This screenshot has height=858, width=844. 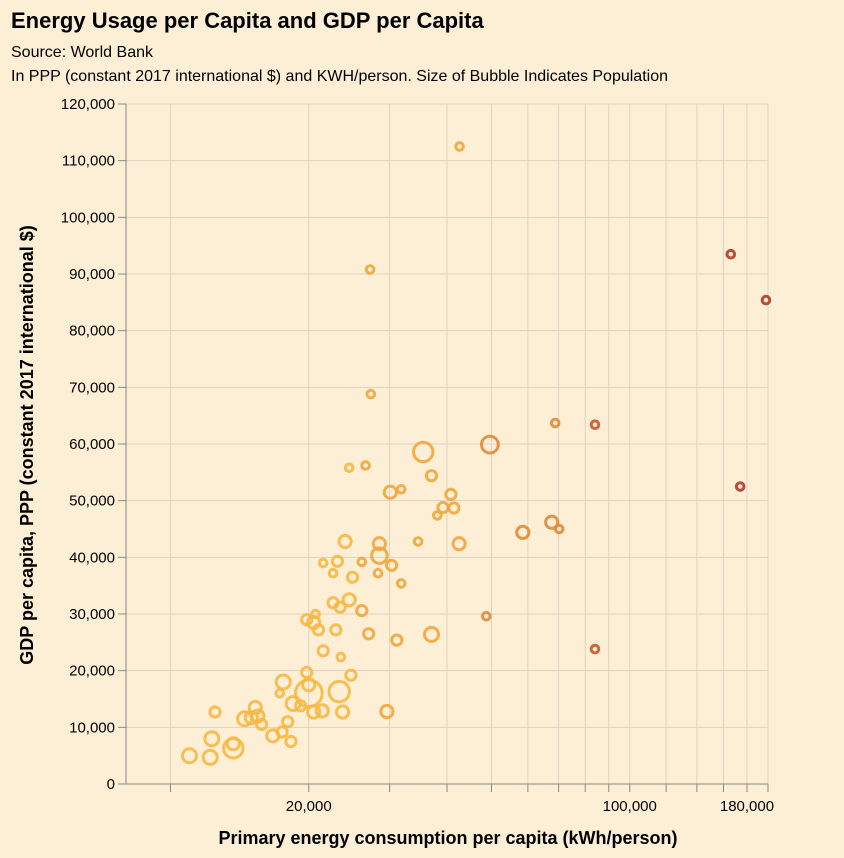 I want to click on y-tick-label: 20,000, so click(x=92, y=671).